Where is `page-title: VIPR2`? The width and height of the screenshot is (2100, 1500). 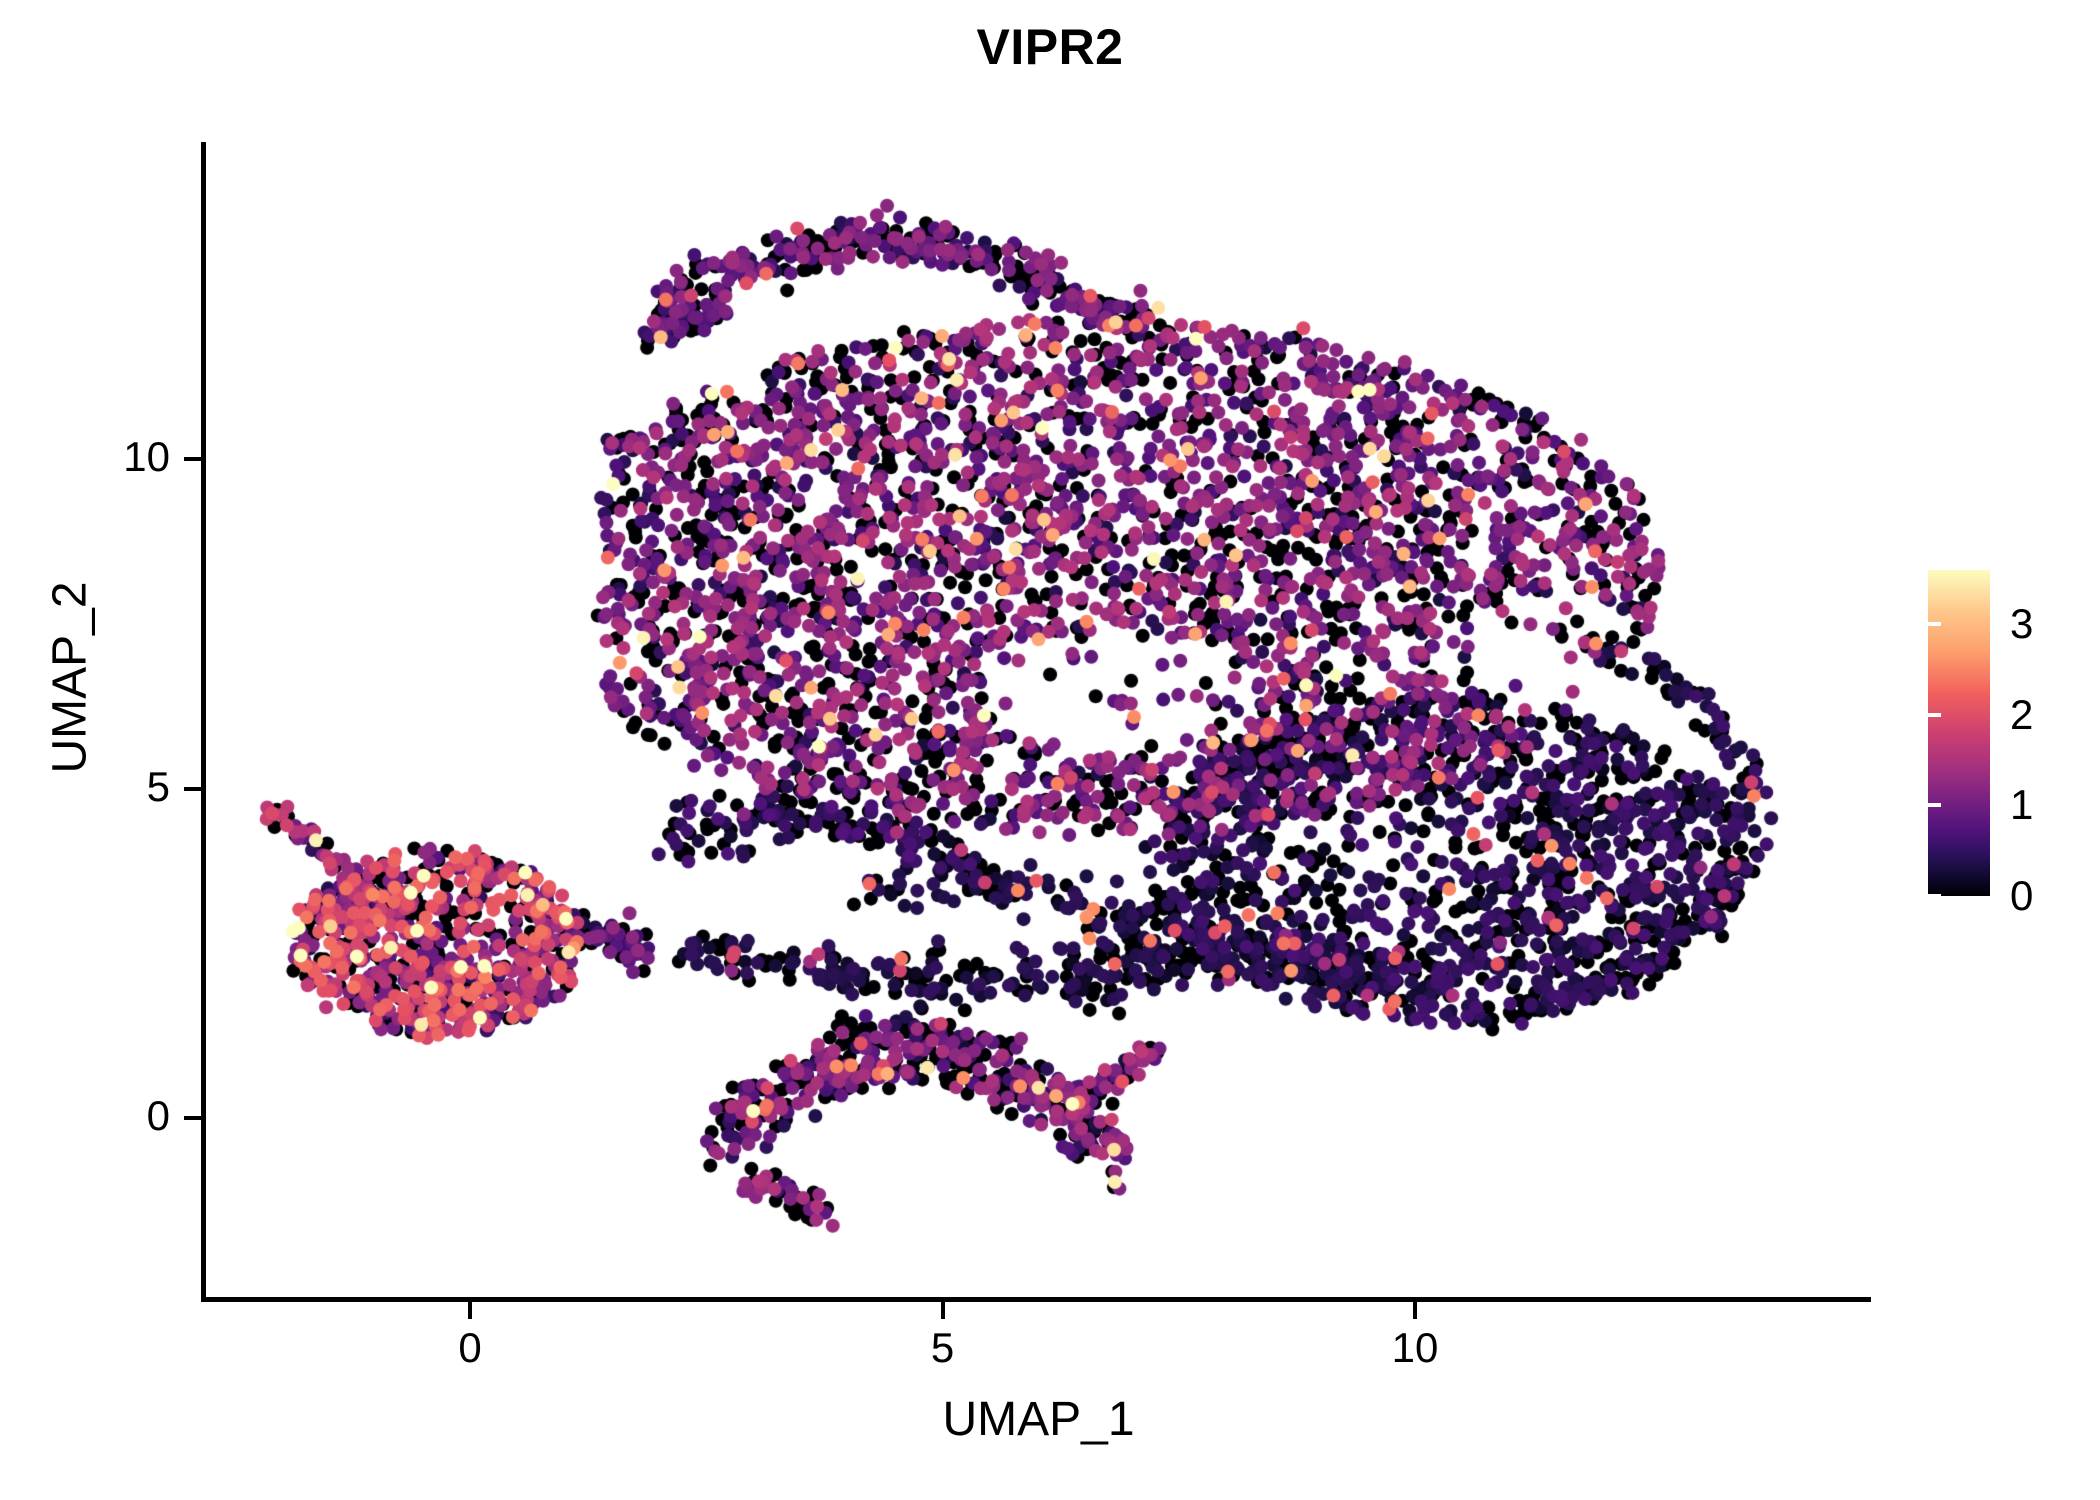 page-title: VIPR2 is located at coordinates (1050, 47).